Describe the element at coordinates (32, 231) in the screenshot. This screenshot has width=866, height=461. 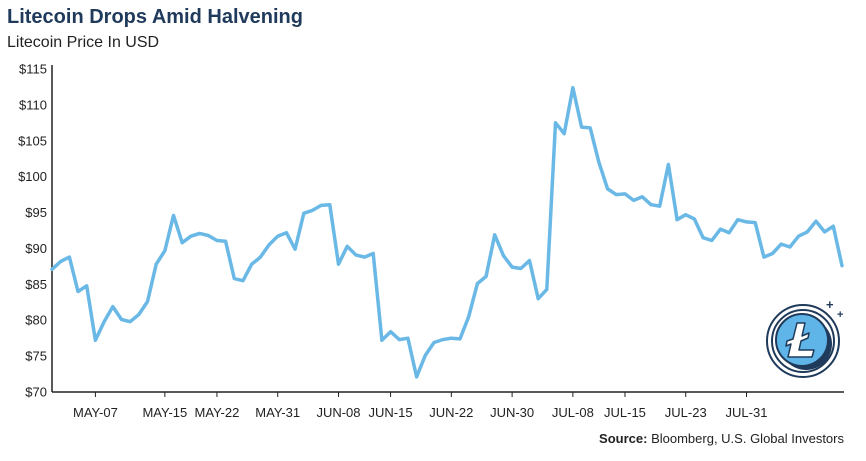
I see `y-axis-ticks: $70 $75 $80 $85 $90 $95 $100 $105 $110 $115` at that location.